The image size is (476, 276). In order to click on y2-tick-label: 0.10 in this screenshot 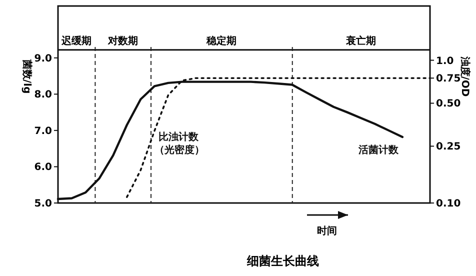, I will do `click(448, 204)`.